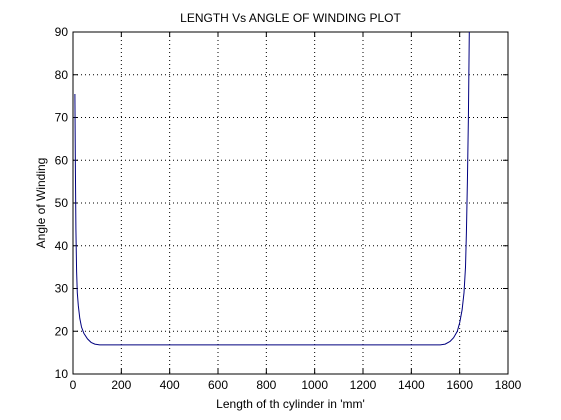  Describe the element at coordinates (508, 385) in the screenshot. I see `x-tick-label: 1800` at that location.